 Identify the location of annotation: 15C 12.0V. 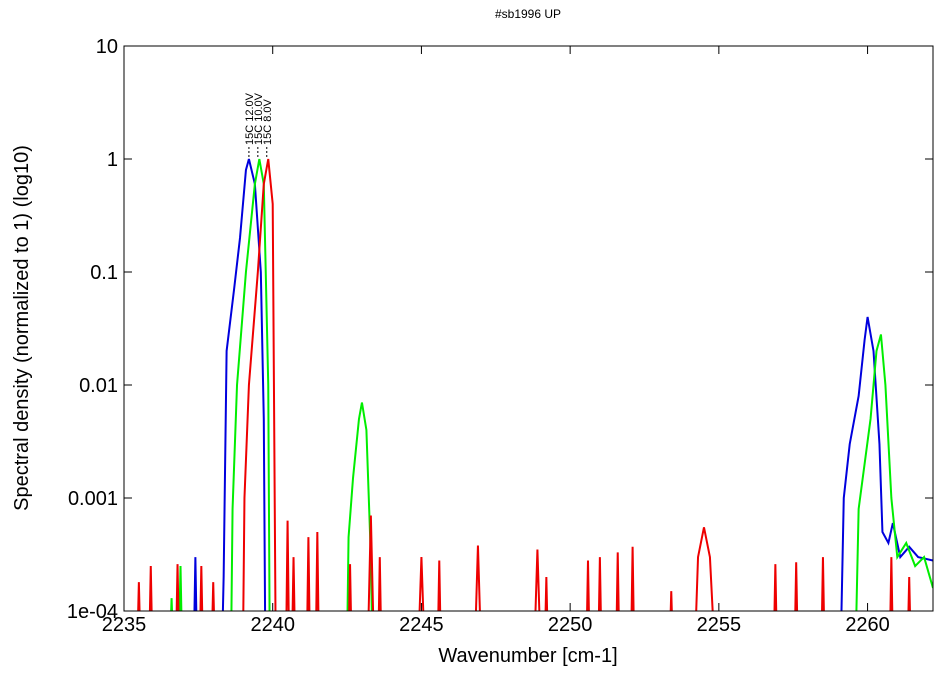
(250, 118).